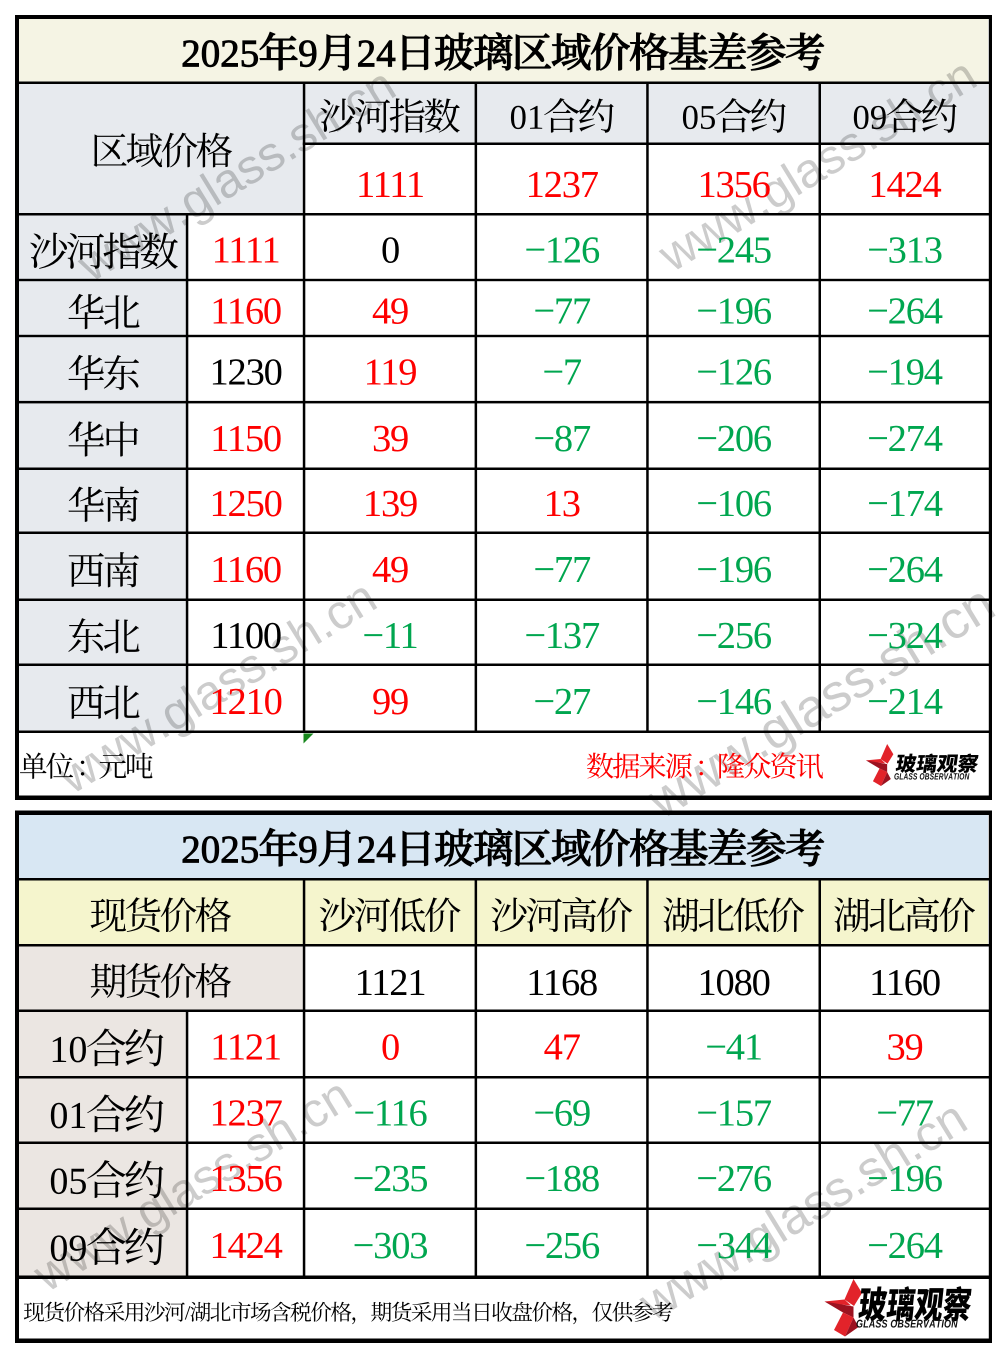 This screenshot has height=1358, width=1007. Describe the element at coordinates (390, 1179) in the screenshot. I see `svg-text: −235` at that location.